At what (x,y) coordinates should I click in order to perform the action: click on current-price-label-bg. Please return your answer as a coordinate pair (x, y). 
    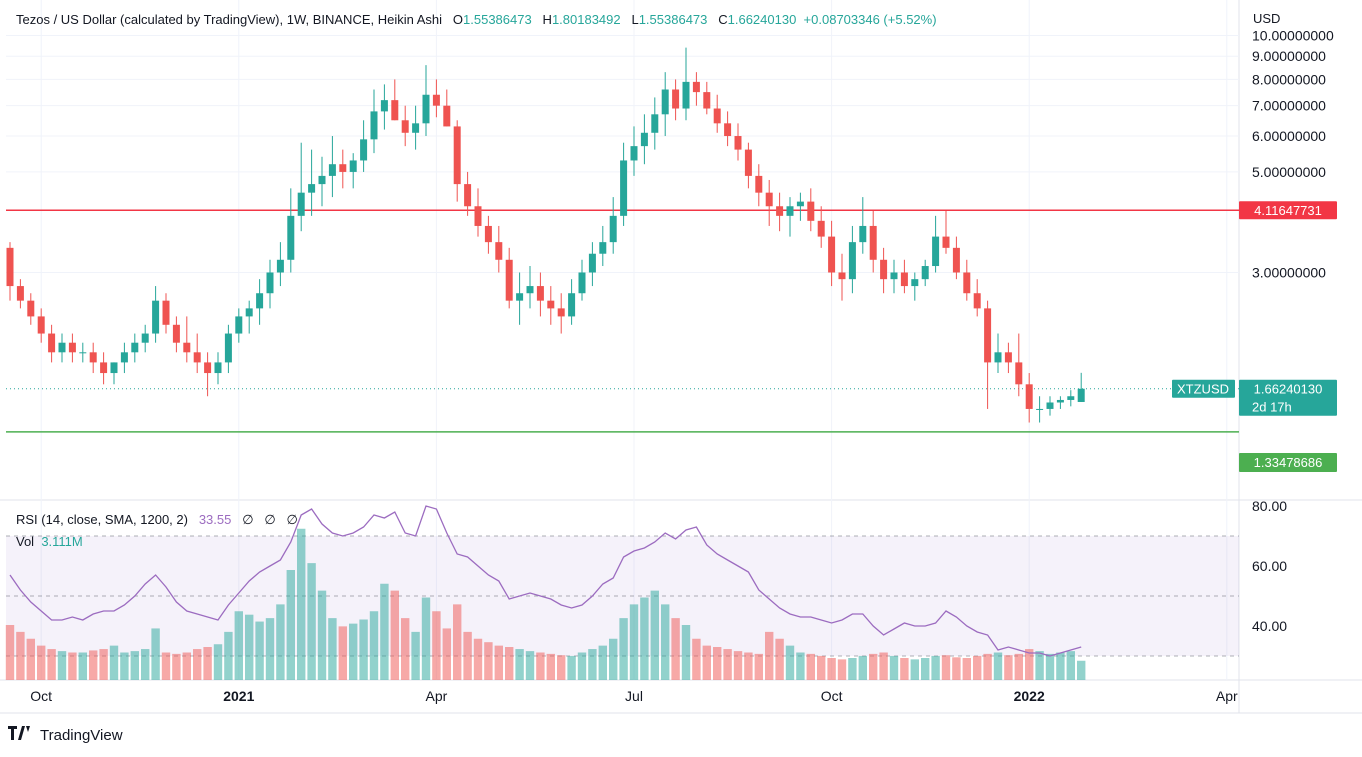
    Looking at the image, I should click on (1288, 397).